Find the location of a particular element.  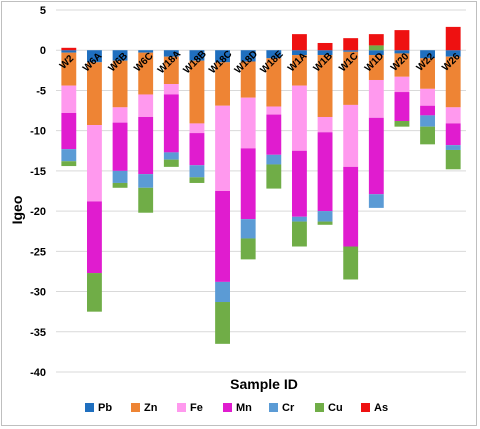

legend-label-zn: Zn is located at coordinates (151, 408).